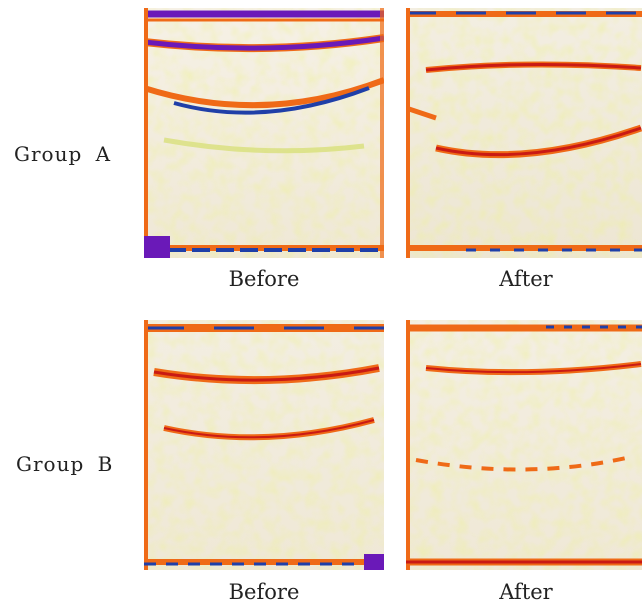 The width and height of the screenshot is (642, 605). I want to click on group-b-label: Group B, so click(65, 464).